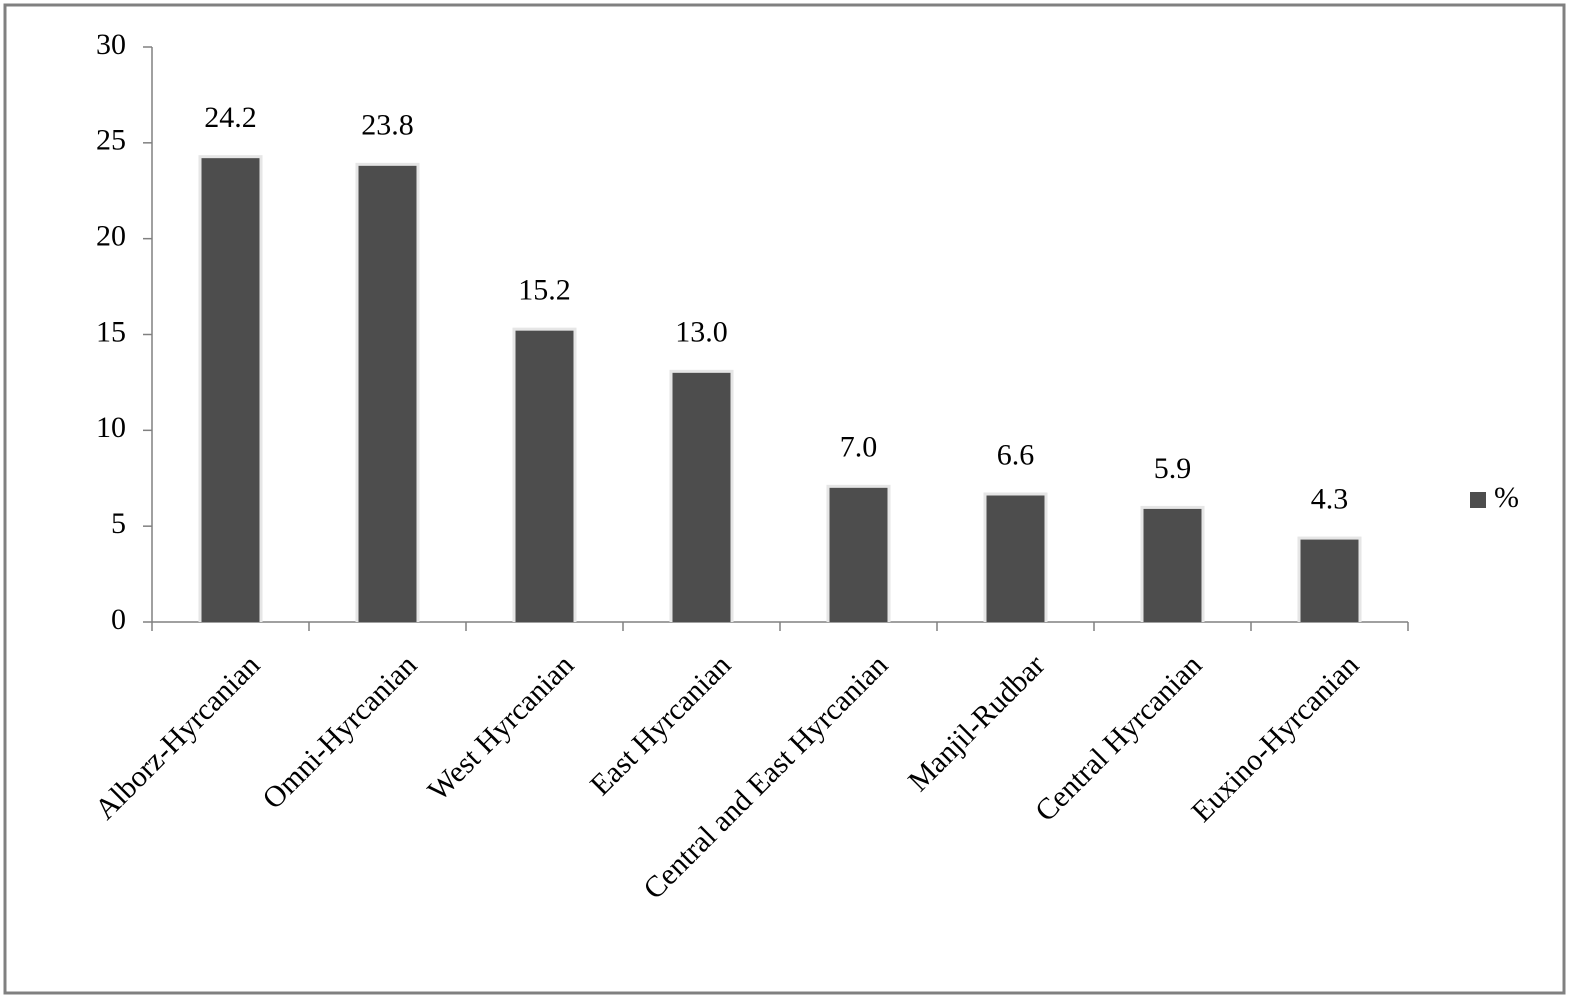 This screenshot has width=1575, height=1003. What do you see at coordinates (544, 290) in the screenshot?
I see `data-label: 15.2` at bounding box center [544, 290].